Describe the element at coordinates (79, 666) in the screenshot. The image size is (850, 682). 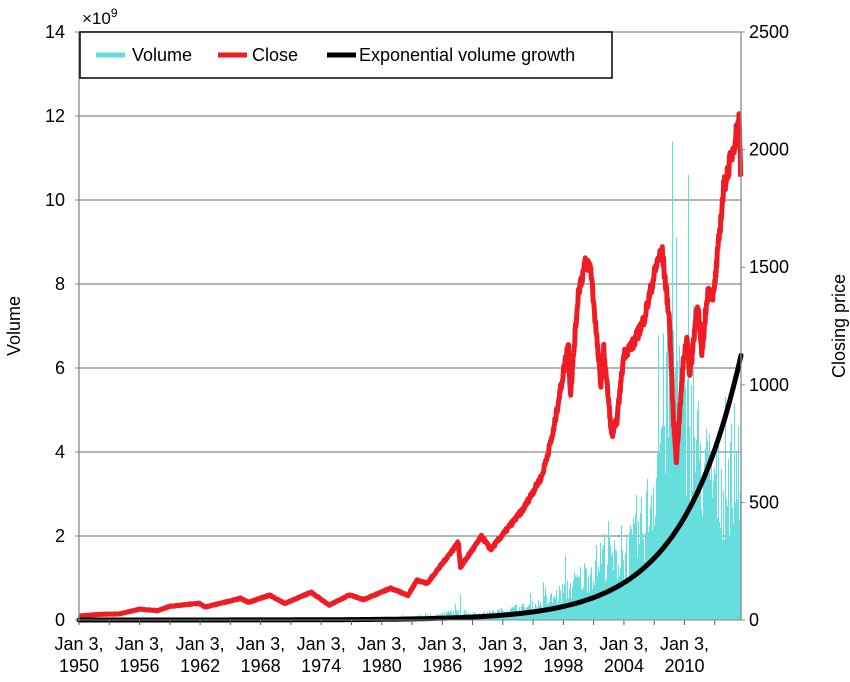
I see `x-tick-label: 1950` at that location.